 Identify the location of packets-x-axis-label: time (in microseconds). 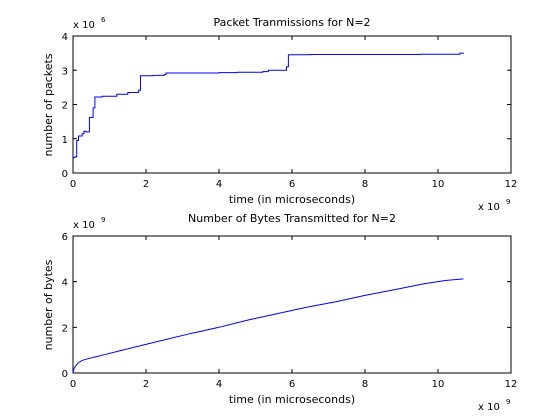
(292, 199).